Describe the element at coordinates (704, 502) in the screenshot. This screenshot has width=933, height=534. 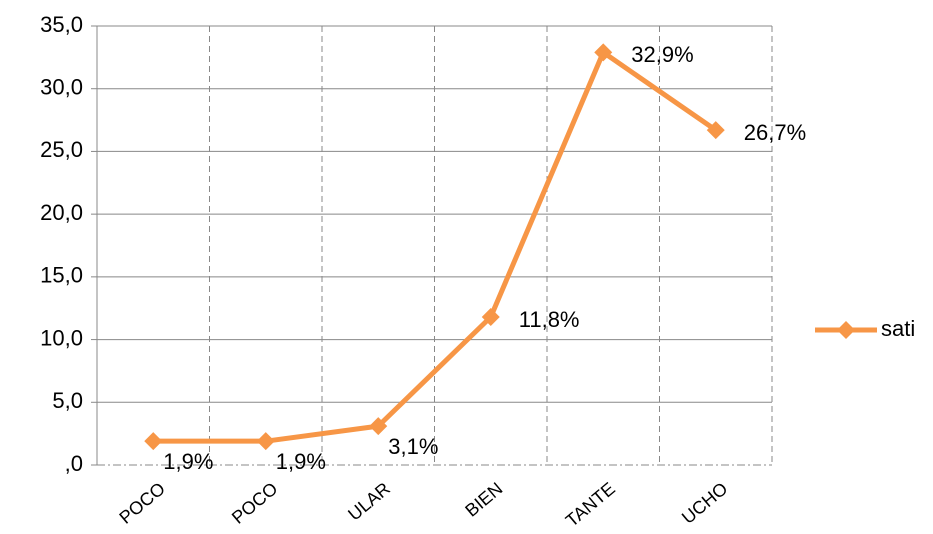
I see `x-tick-label: UCHO` at that location.